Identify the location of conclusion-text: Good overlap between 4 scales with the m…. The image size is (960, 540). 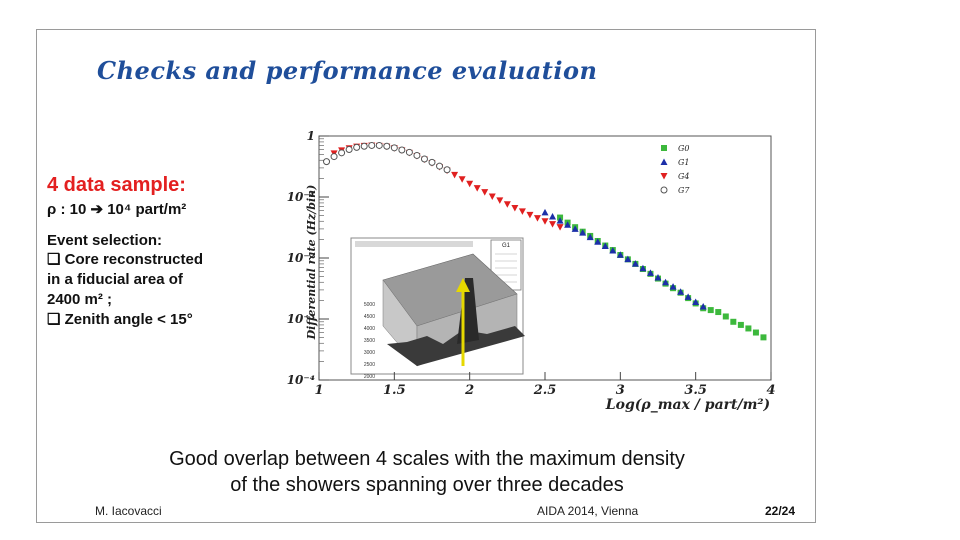
(426, 472).